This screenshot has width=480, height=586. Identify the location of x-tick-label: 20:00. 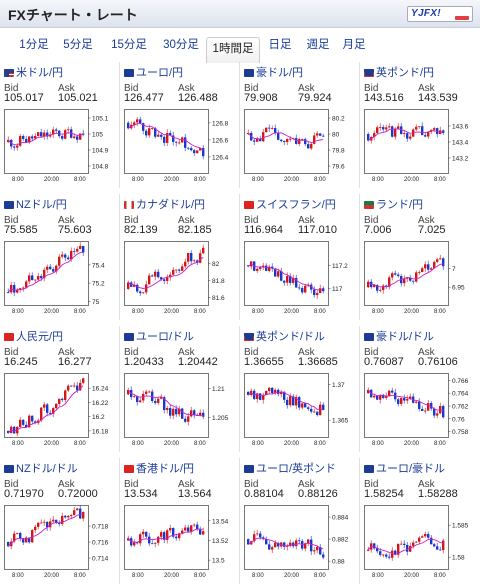
(292, 179).